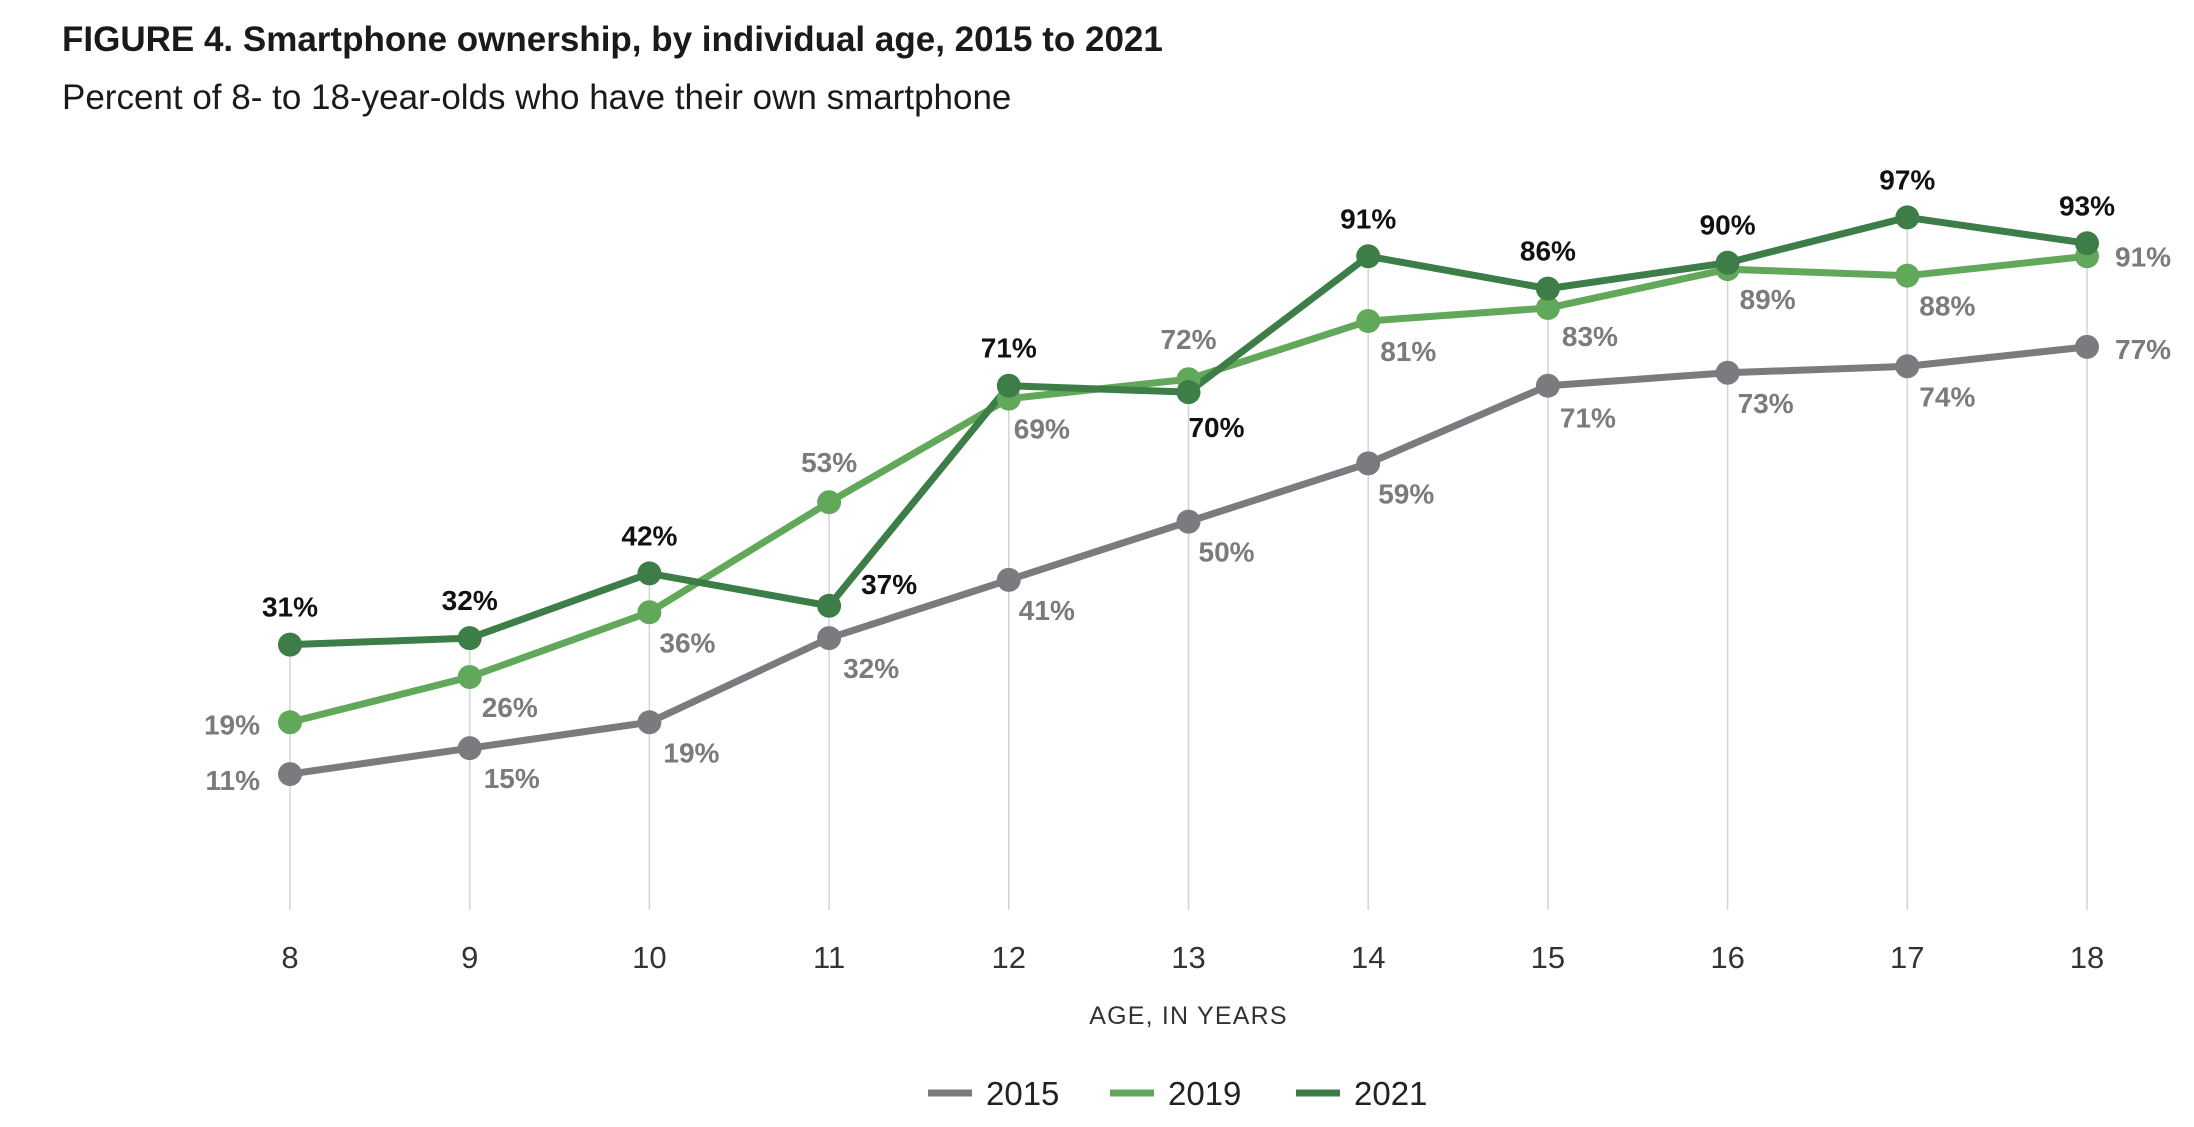  What do you see at coordinates (1727, 957) in the screenshot?
I see `x-tick-label: 16` at bounding box center [1727, 957].